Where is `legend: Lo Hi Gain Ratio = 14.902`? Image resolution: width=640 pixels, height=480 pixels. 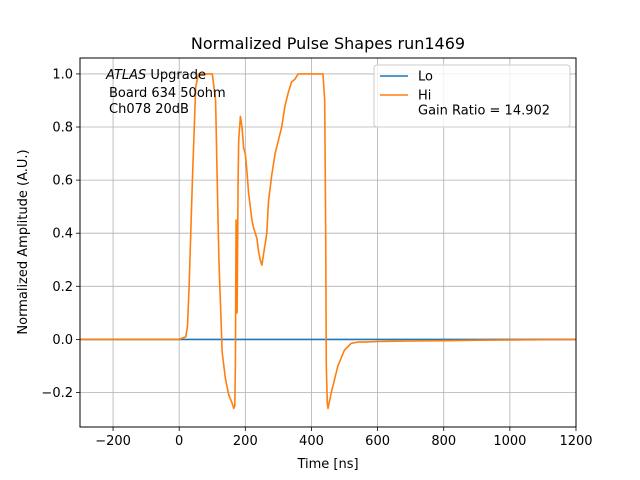 legend: Lo Hi Gain Ratio = 14.902 is located at coordinates (472, 96).